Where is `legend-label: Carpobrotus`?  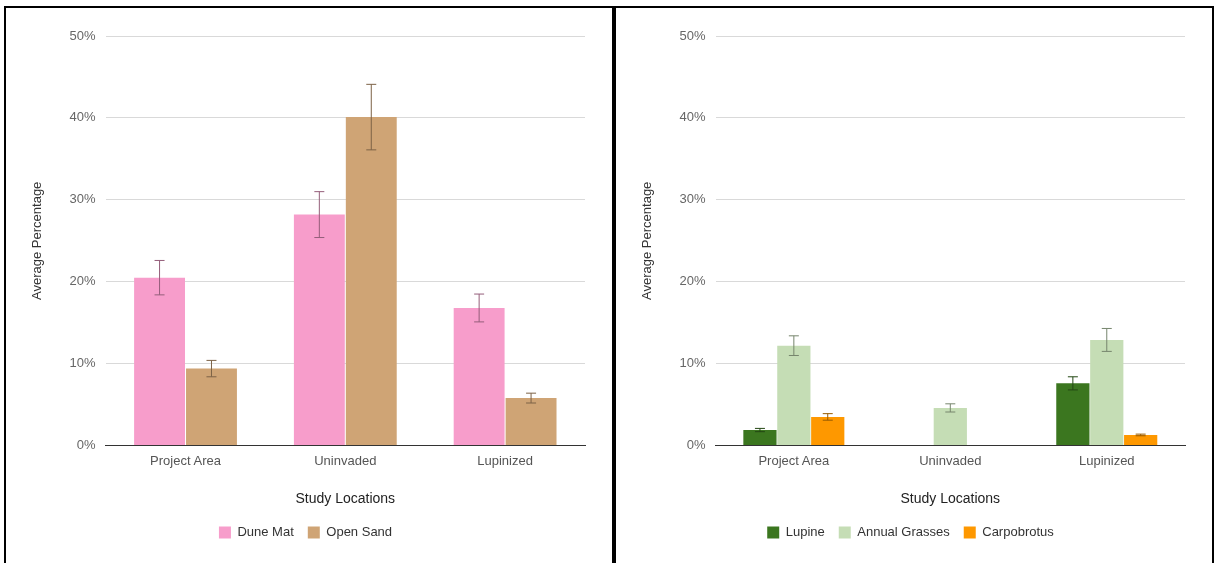
legend-label: Carpobrotus is located at coordinates (1018, 532).